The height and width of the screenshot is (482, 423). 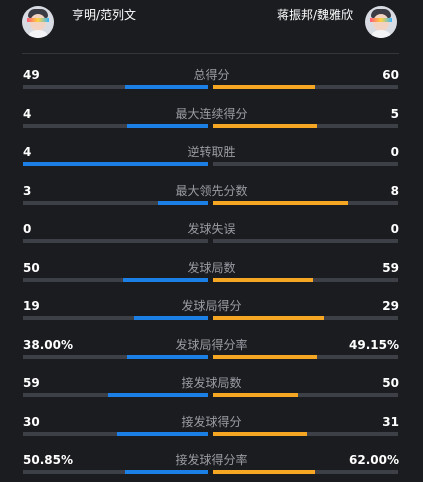 I want to click on stat-label: 逆转取胜, so click(x=211, y=152).